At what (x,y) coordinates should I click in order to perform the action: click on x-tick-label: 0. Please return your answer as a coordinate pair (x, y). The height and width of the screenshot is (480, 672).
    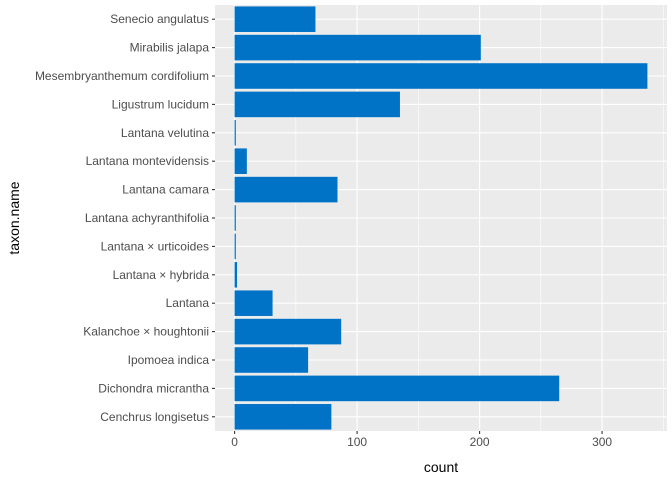
    Looking at the image, I should click on (234, 442).